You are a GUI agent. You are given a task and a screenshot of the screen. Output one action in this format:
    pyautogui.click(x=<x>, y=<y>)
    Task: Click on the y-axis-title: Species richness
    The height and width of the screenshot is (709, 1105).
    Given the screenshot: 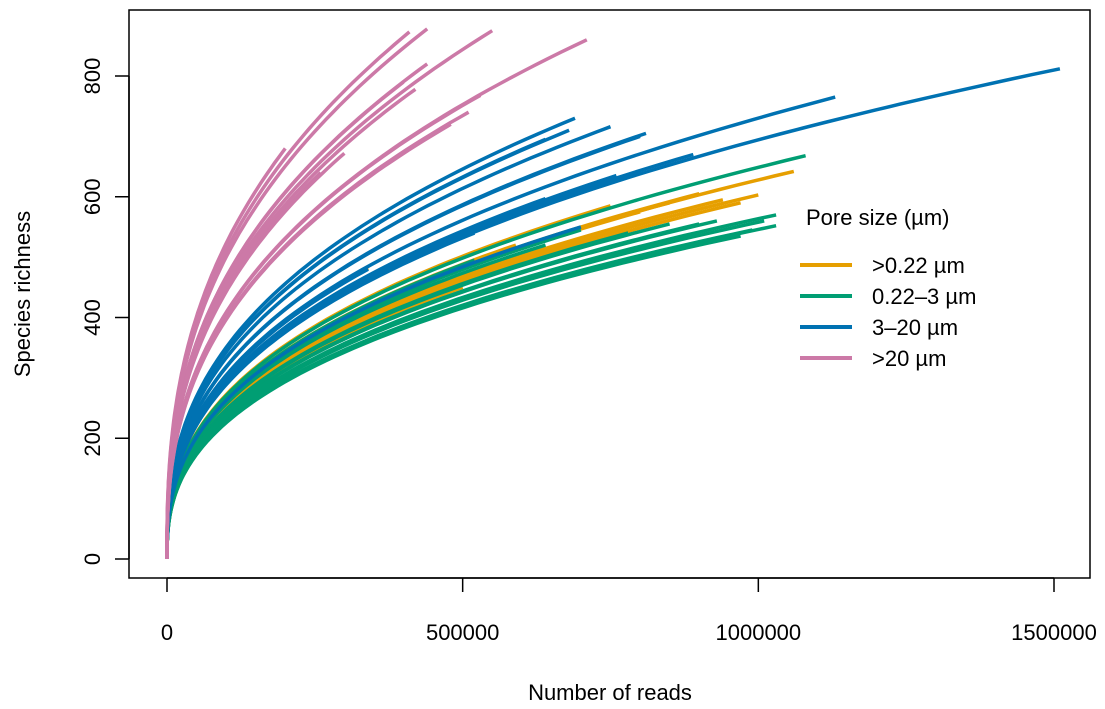 What is the action you would take?
    pyautogui.click(x=22, y=294)
    